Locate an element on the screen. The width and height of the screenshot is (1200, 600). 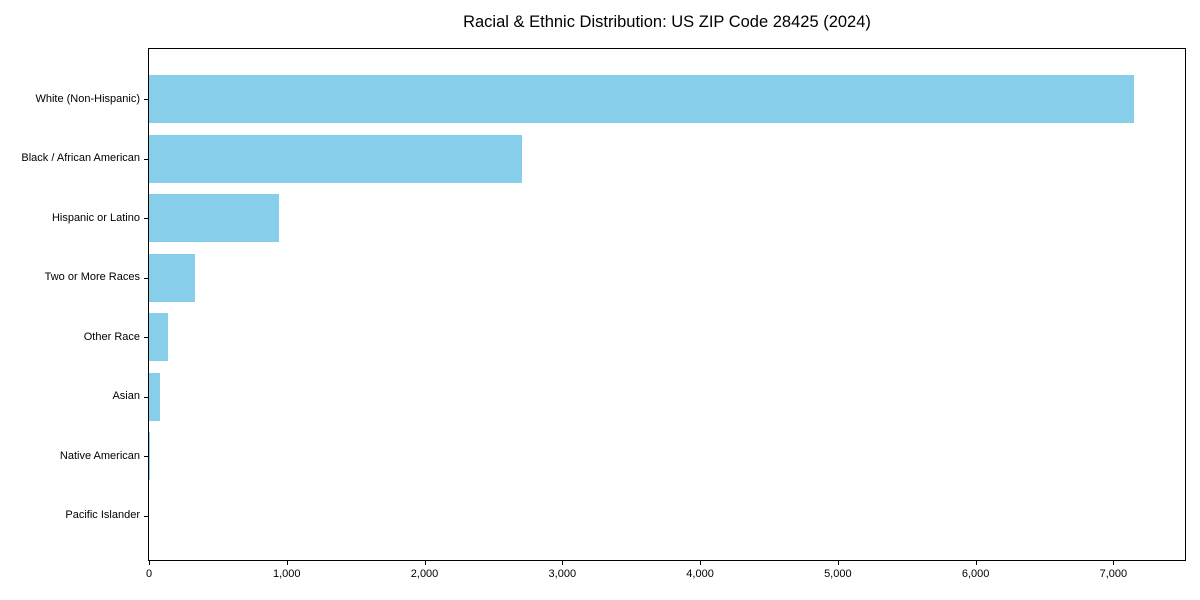
bar-black-african-american is located at coordinates (336, 158).